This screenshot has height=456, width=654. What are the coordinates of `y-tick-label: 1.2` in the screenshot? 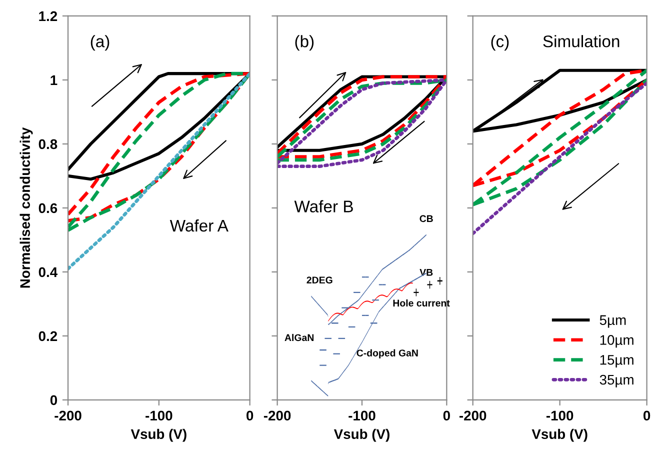 It's located at (48, 16).